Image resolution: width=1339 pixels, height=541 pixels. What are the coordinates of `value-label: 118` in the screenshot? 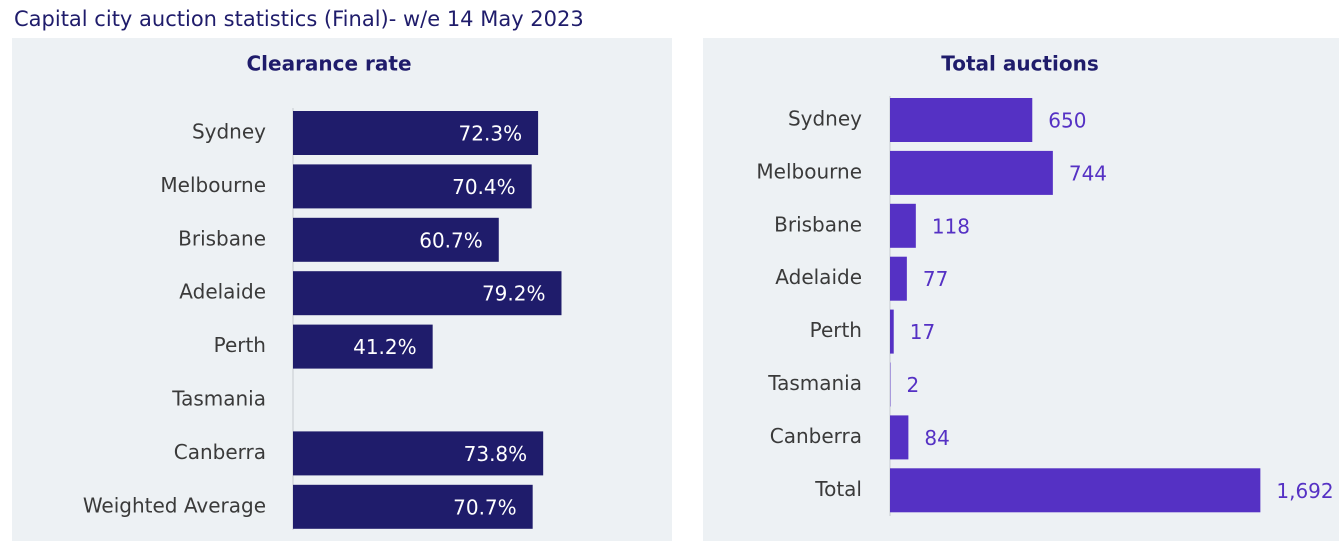 It's located at (951, 226).